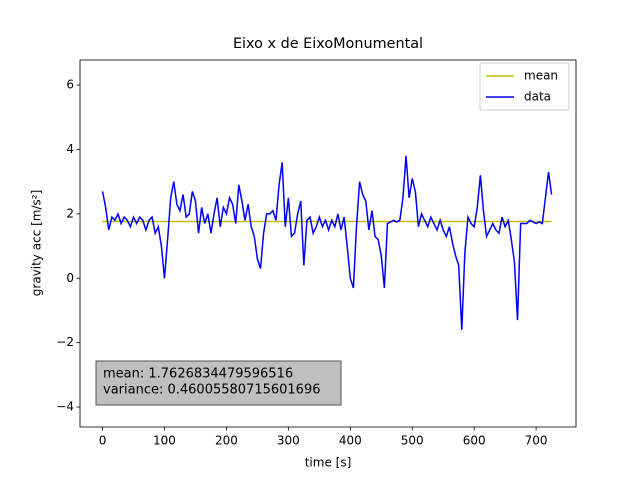 Image resolution: width=640 pixels, height=484 pixels. What do you see at coordinates (70, 149) in the screenshot?
I see `y-tick-label: 4` at bounding box center [70, 149].